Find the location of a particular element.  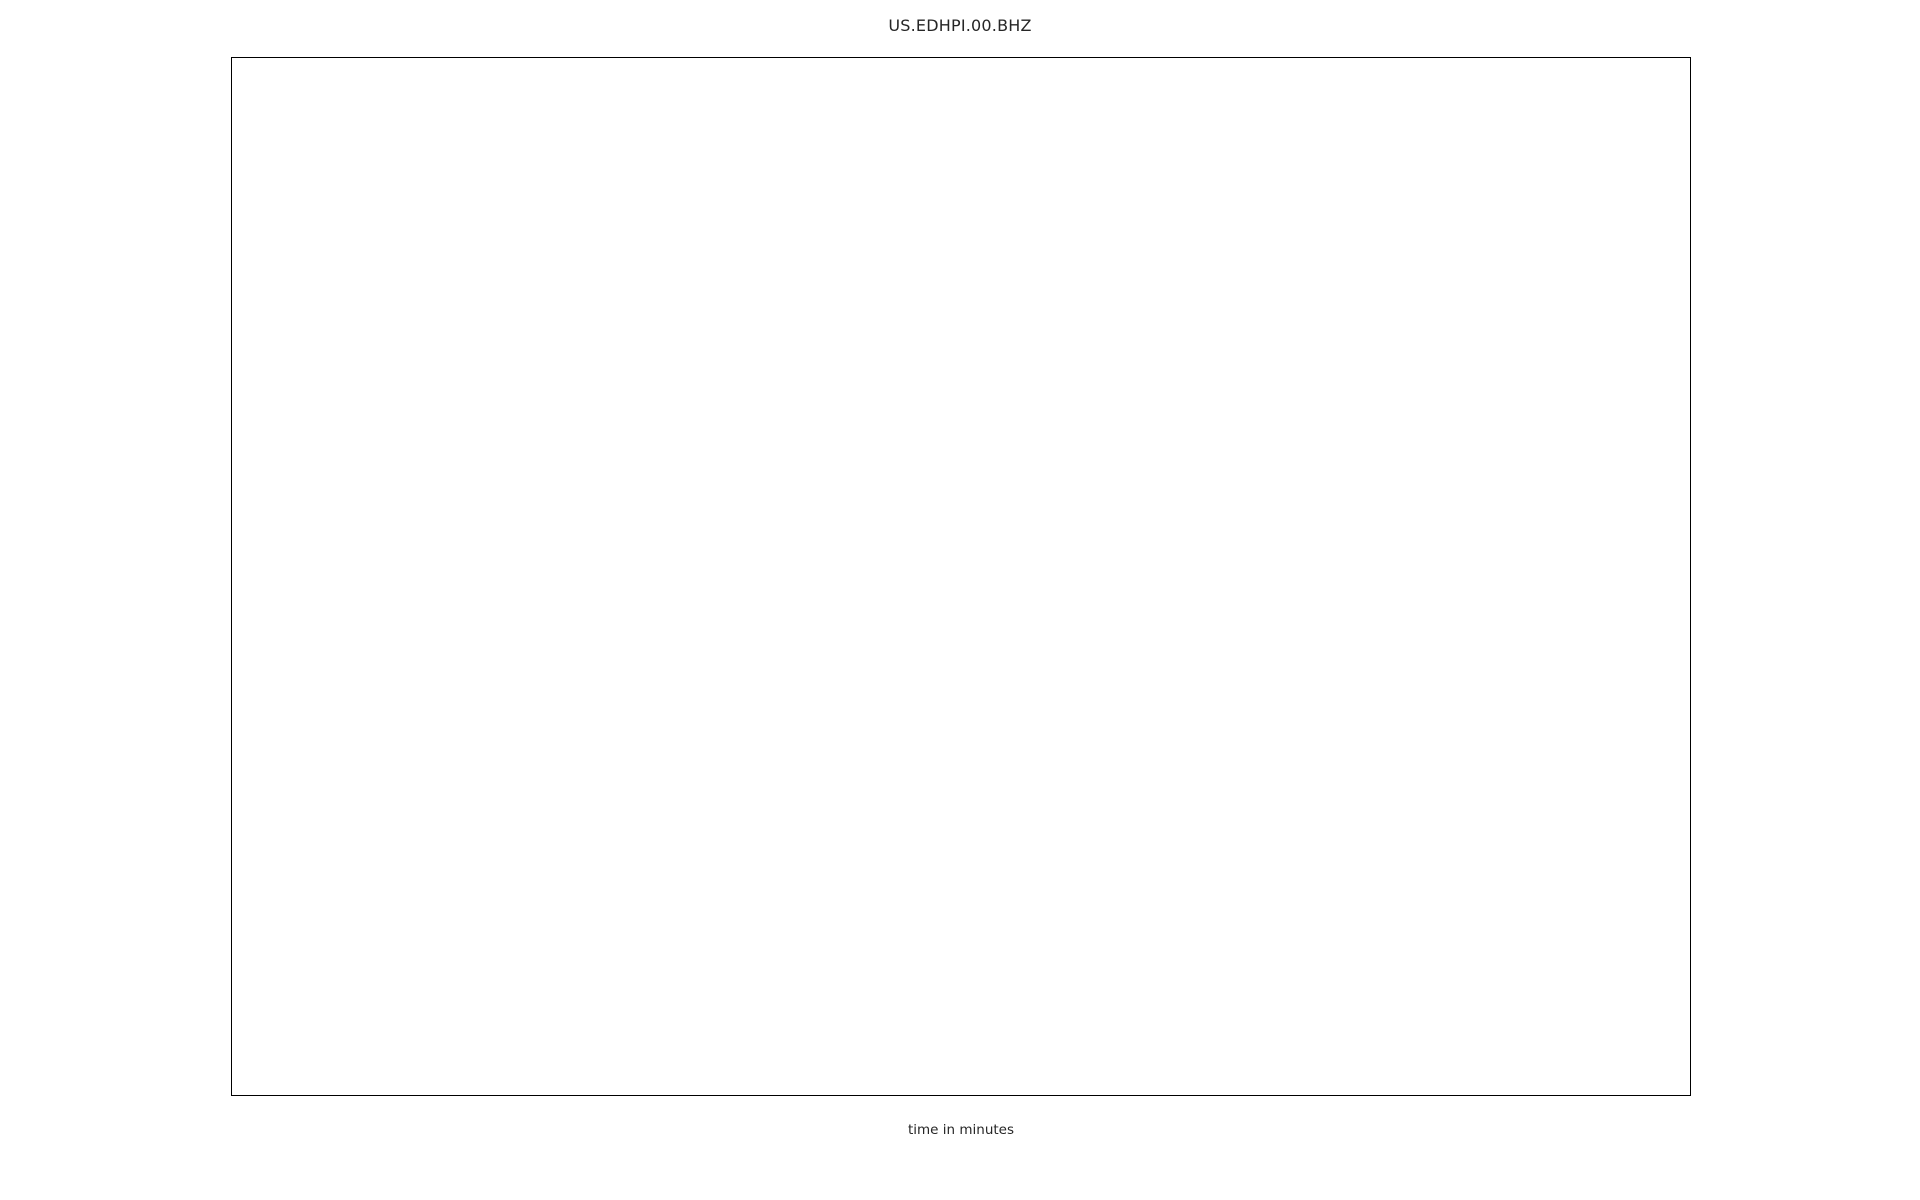

page-title: US.EDHPI.00.BHZ is located at coordinates (960, 25).